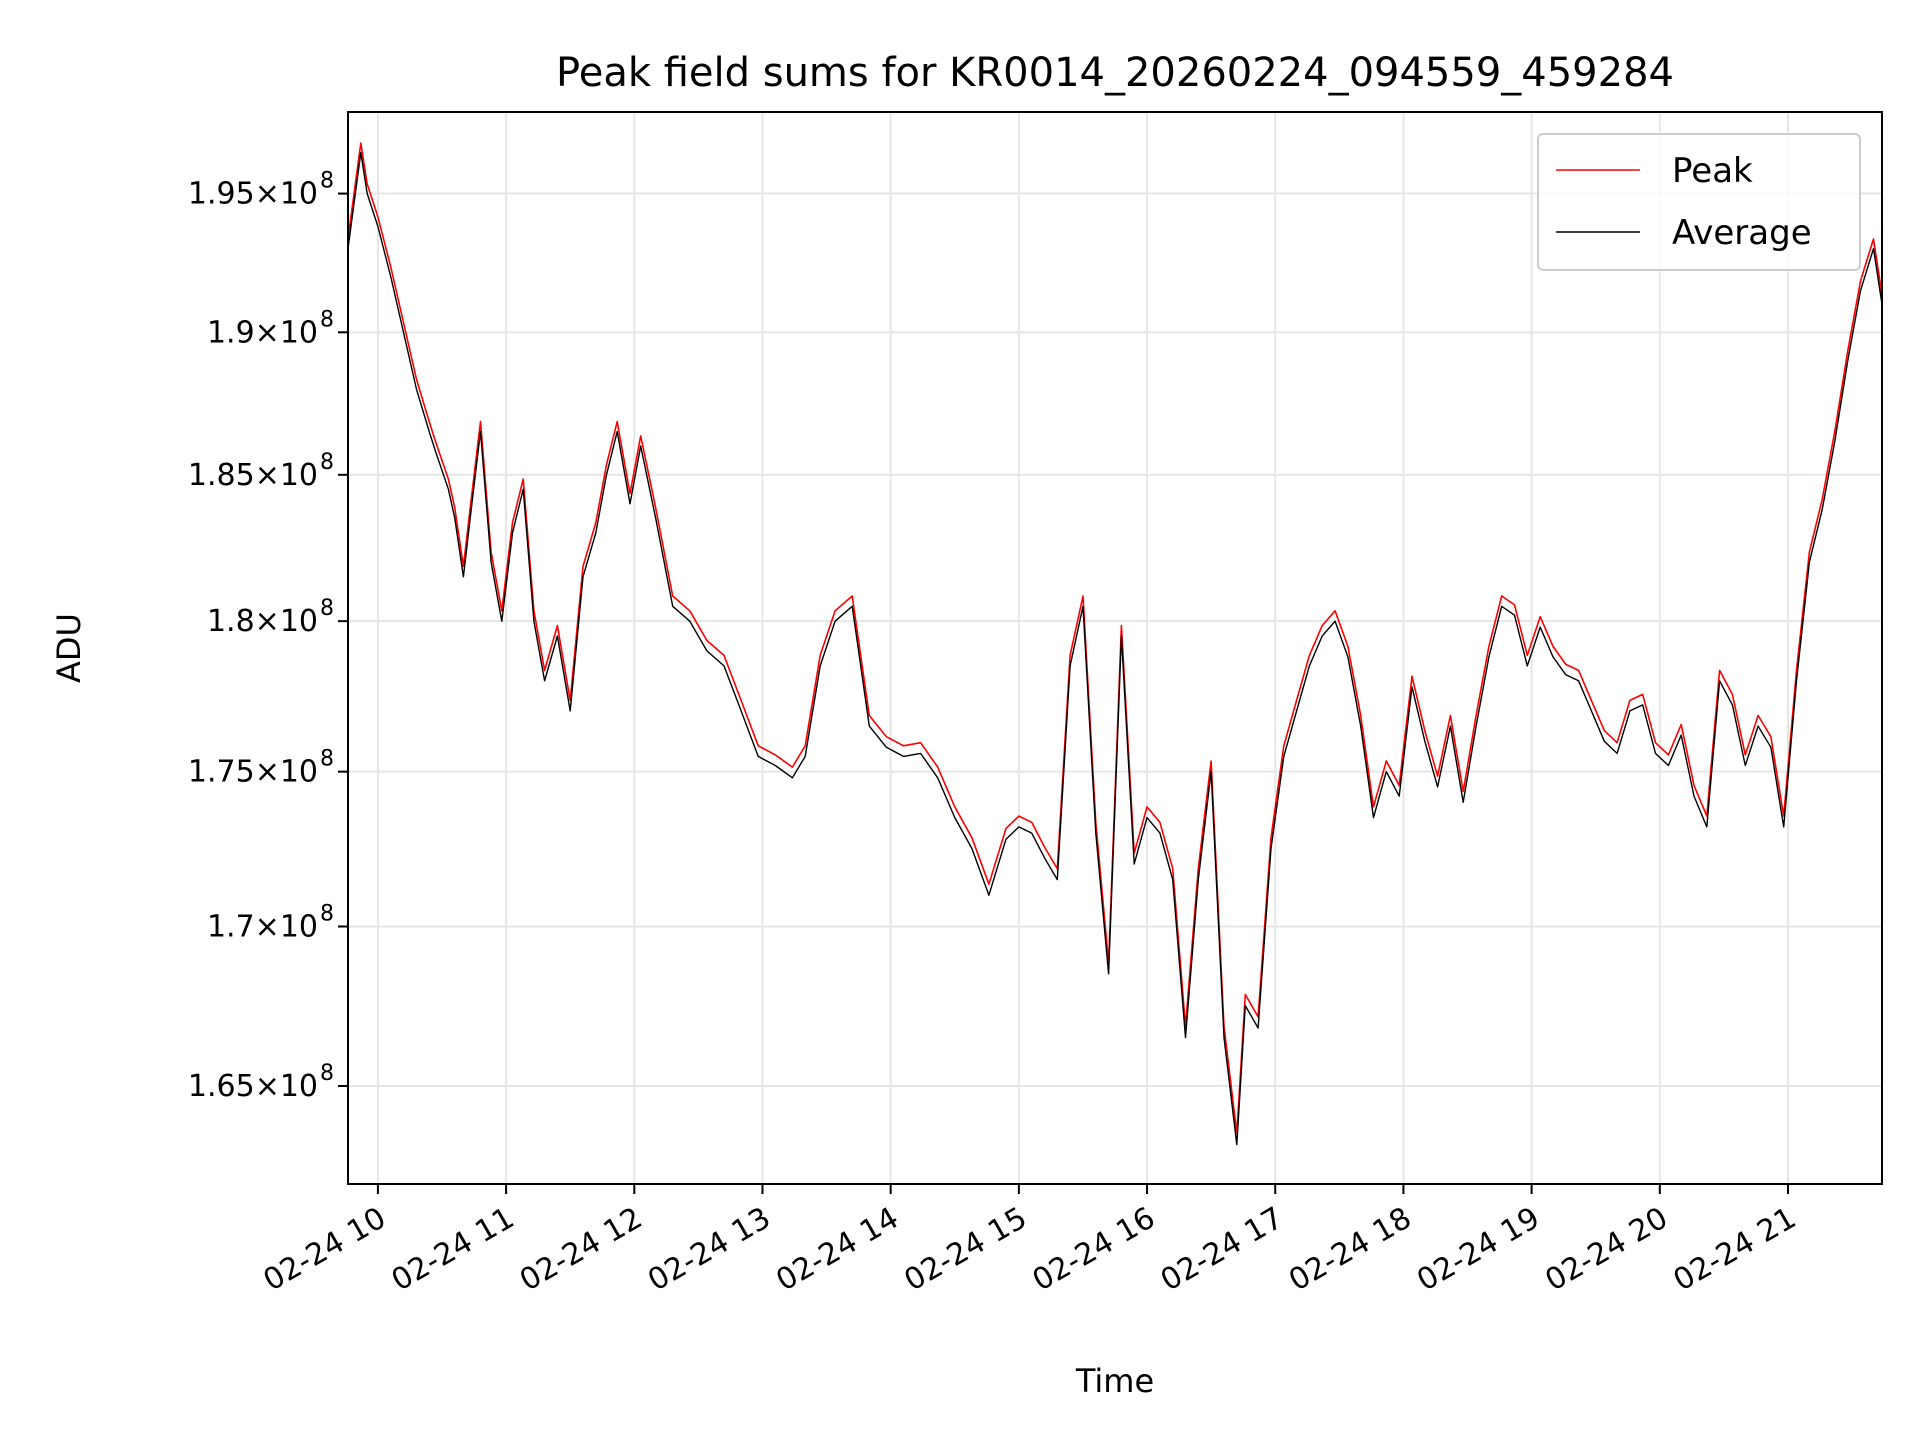 Image resolution: width=1920 pixels, height=1440 pixels. I want to click on x-tick-label: 02-24 12, so click(581, 1250).